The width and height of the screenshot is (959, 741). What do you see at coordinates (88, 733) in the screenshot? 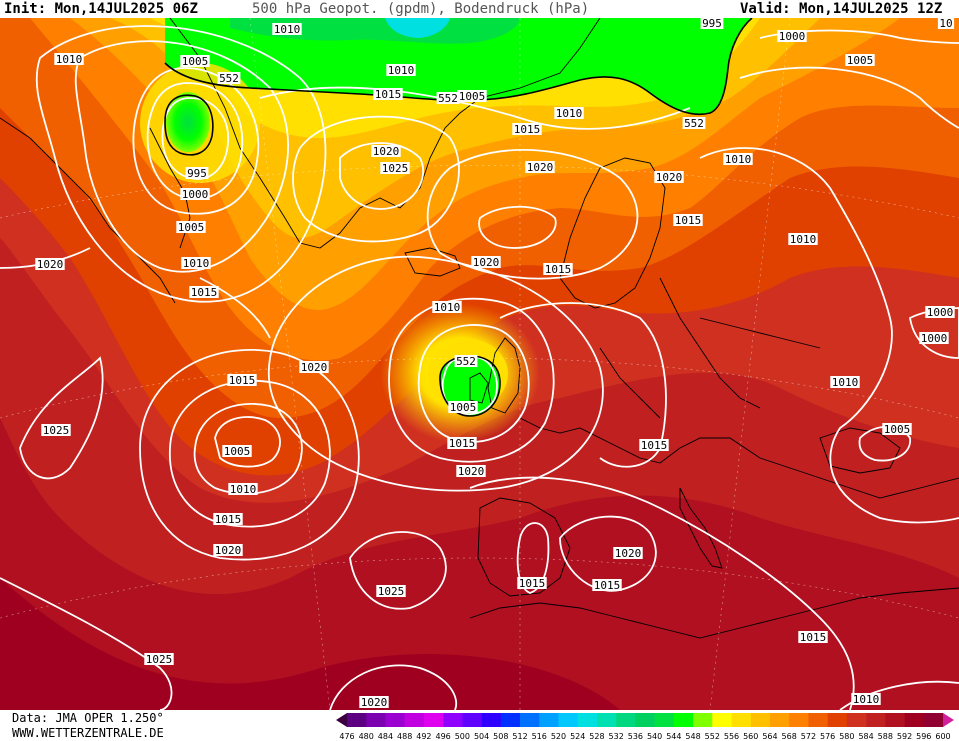
I see `website-link: WWW.WETTERZENTRALE.DE` at bounding box center [88, 733].